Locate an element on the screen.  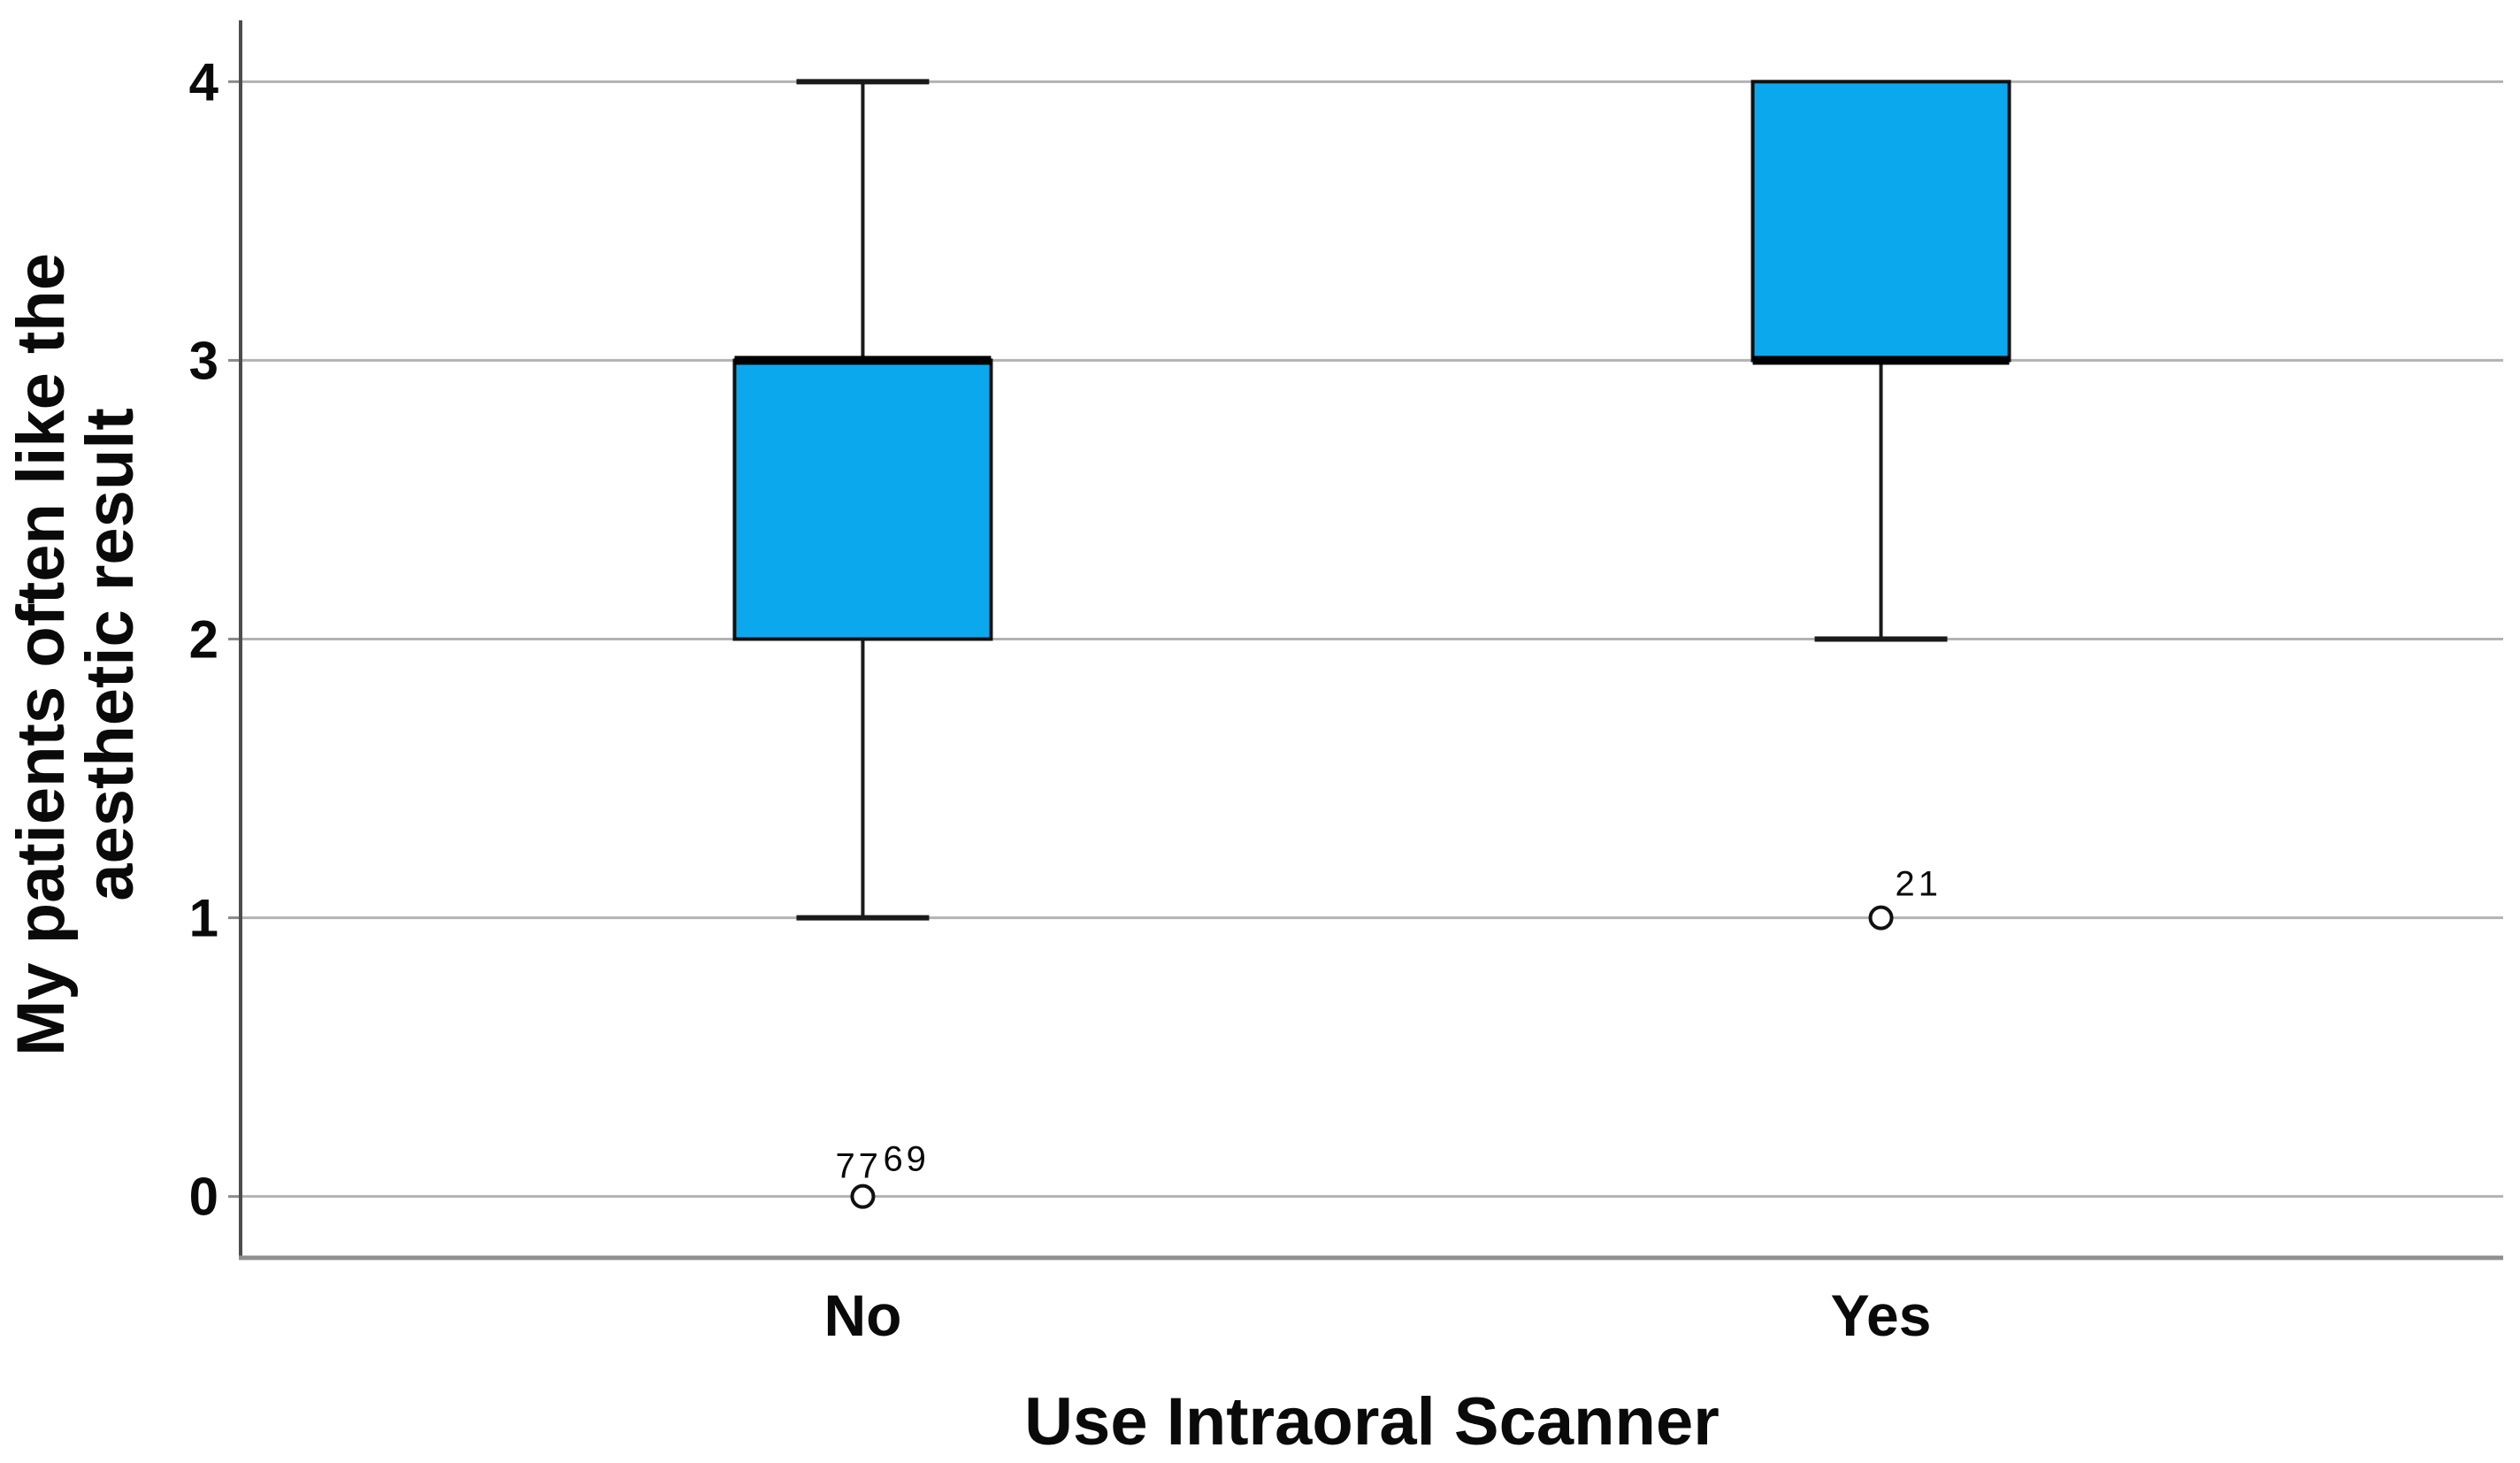
x-axis-title: Use Intraoral Scanner is located at coordinates (1372, 1421).